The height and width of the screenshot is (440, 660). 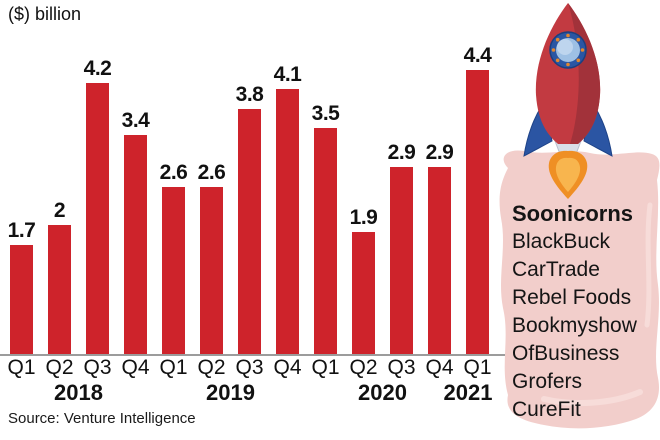 What do you see at coordinates (382, 392) in the screenshot?
I see `year-label: 2020` at bounding box center [382, 392].